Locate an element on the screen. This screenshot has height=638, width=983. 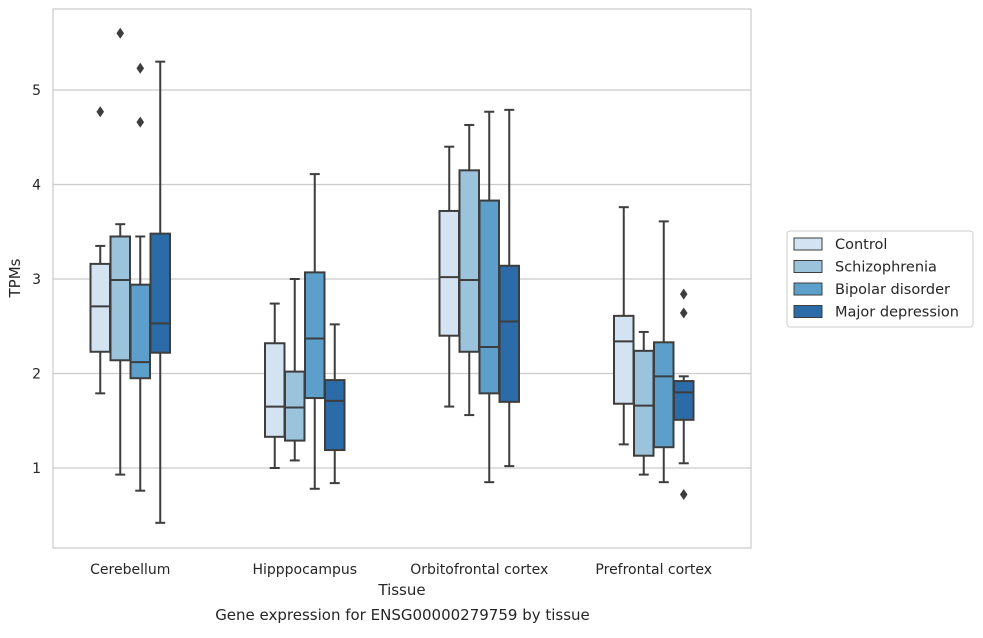
y-tick-label: 1 is located at coordinates (36, 469).